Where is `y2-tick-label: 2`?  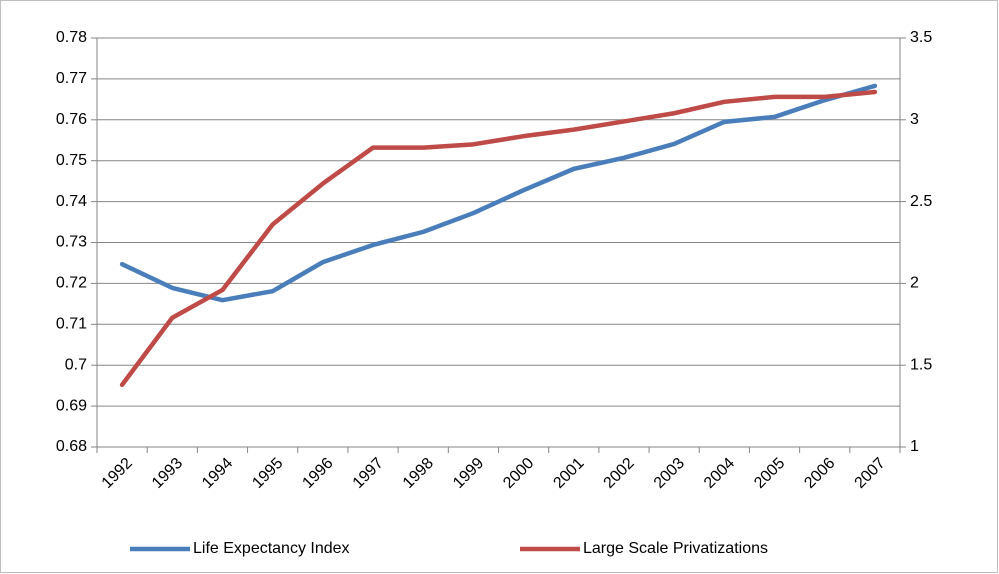
y2-tick-label: 2 is located at coordinates (914, 283).